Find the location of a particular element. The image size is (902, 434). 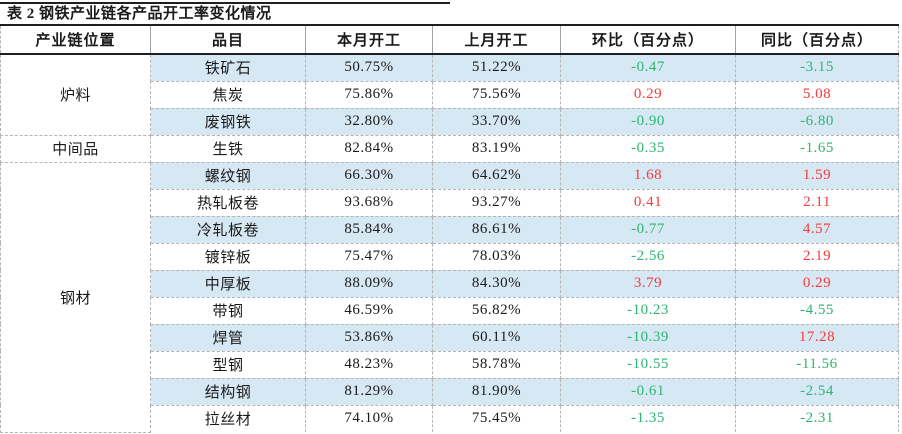

table-row: 中间品 生铁 82.84% 83.19% -0.35 -1.65 is located at coordinates (449, 148).